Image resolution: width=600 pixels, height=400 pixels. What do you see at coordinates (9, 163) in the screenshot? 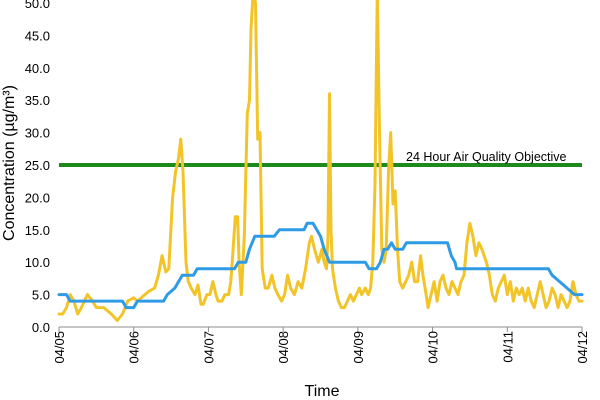
I see `y-axis-title: Concentration (µg/m³)` at bounding box center [9, 163].